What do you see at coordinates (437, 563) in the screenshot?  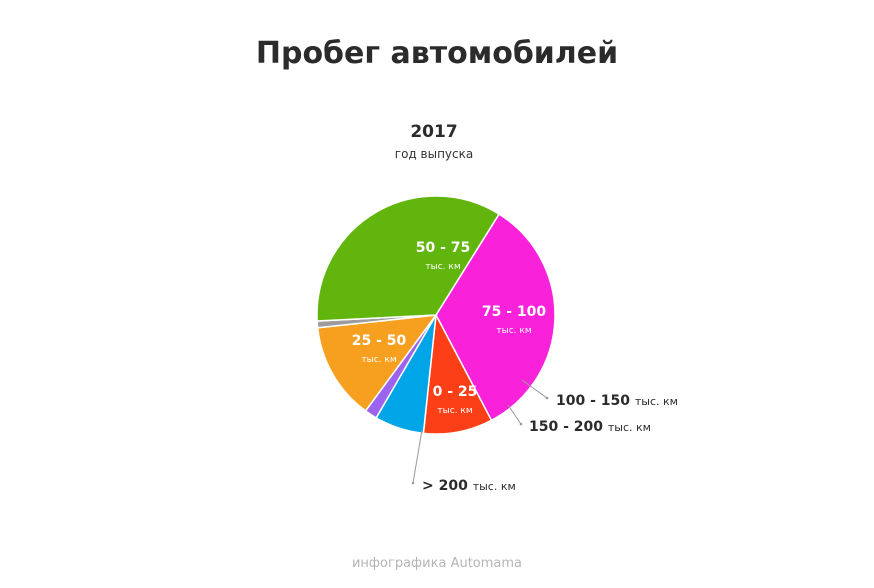 I see `credit-text: инфографика Automama` at bounding box center [437, 563].